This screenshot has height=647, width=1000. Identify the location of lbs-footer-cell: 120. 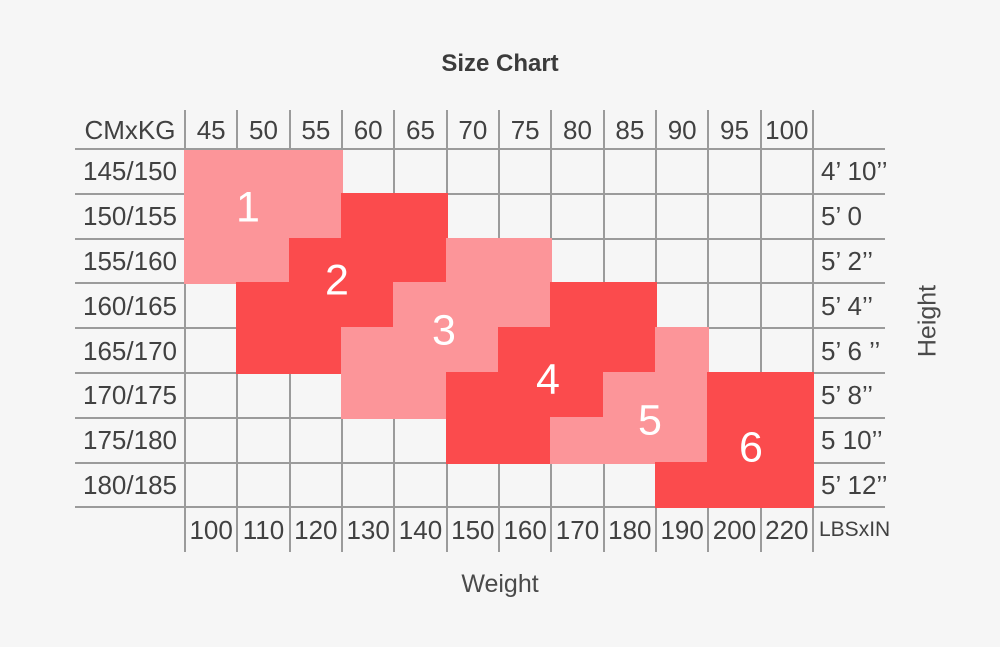
(316, 530).